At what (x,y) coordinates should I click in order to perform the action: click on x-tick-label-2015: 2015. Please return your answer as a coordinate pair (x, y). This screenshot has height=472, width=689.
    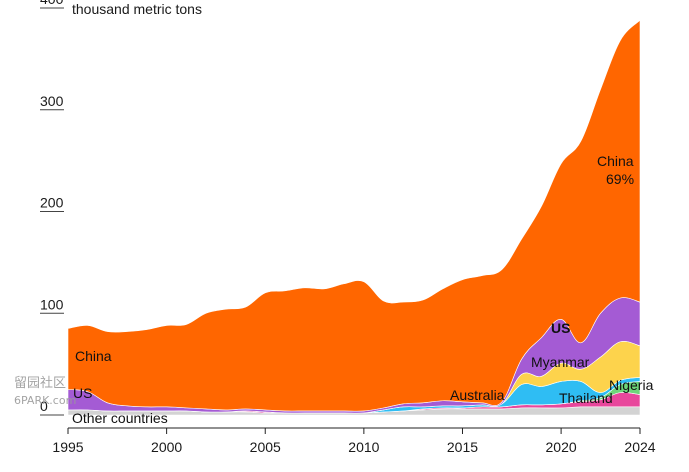
    Looking at the image, I should click on (462, 447).